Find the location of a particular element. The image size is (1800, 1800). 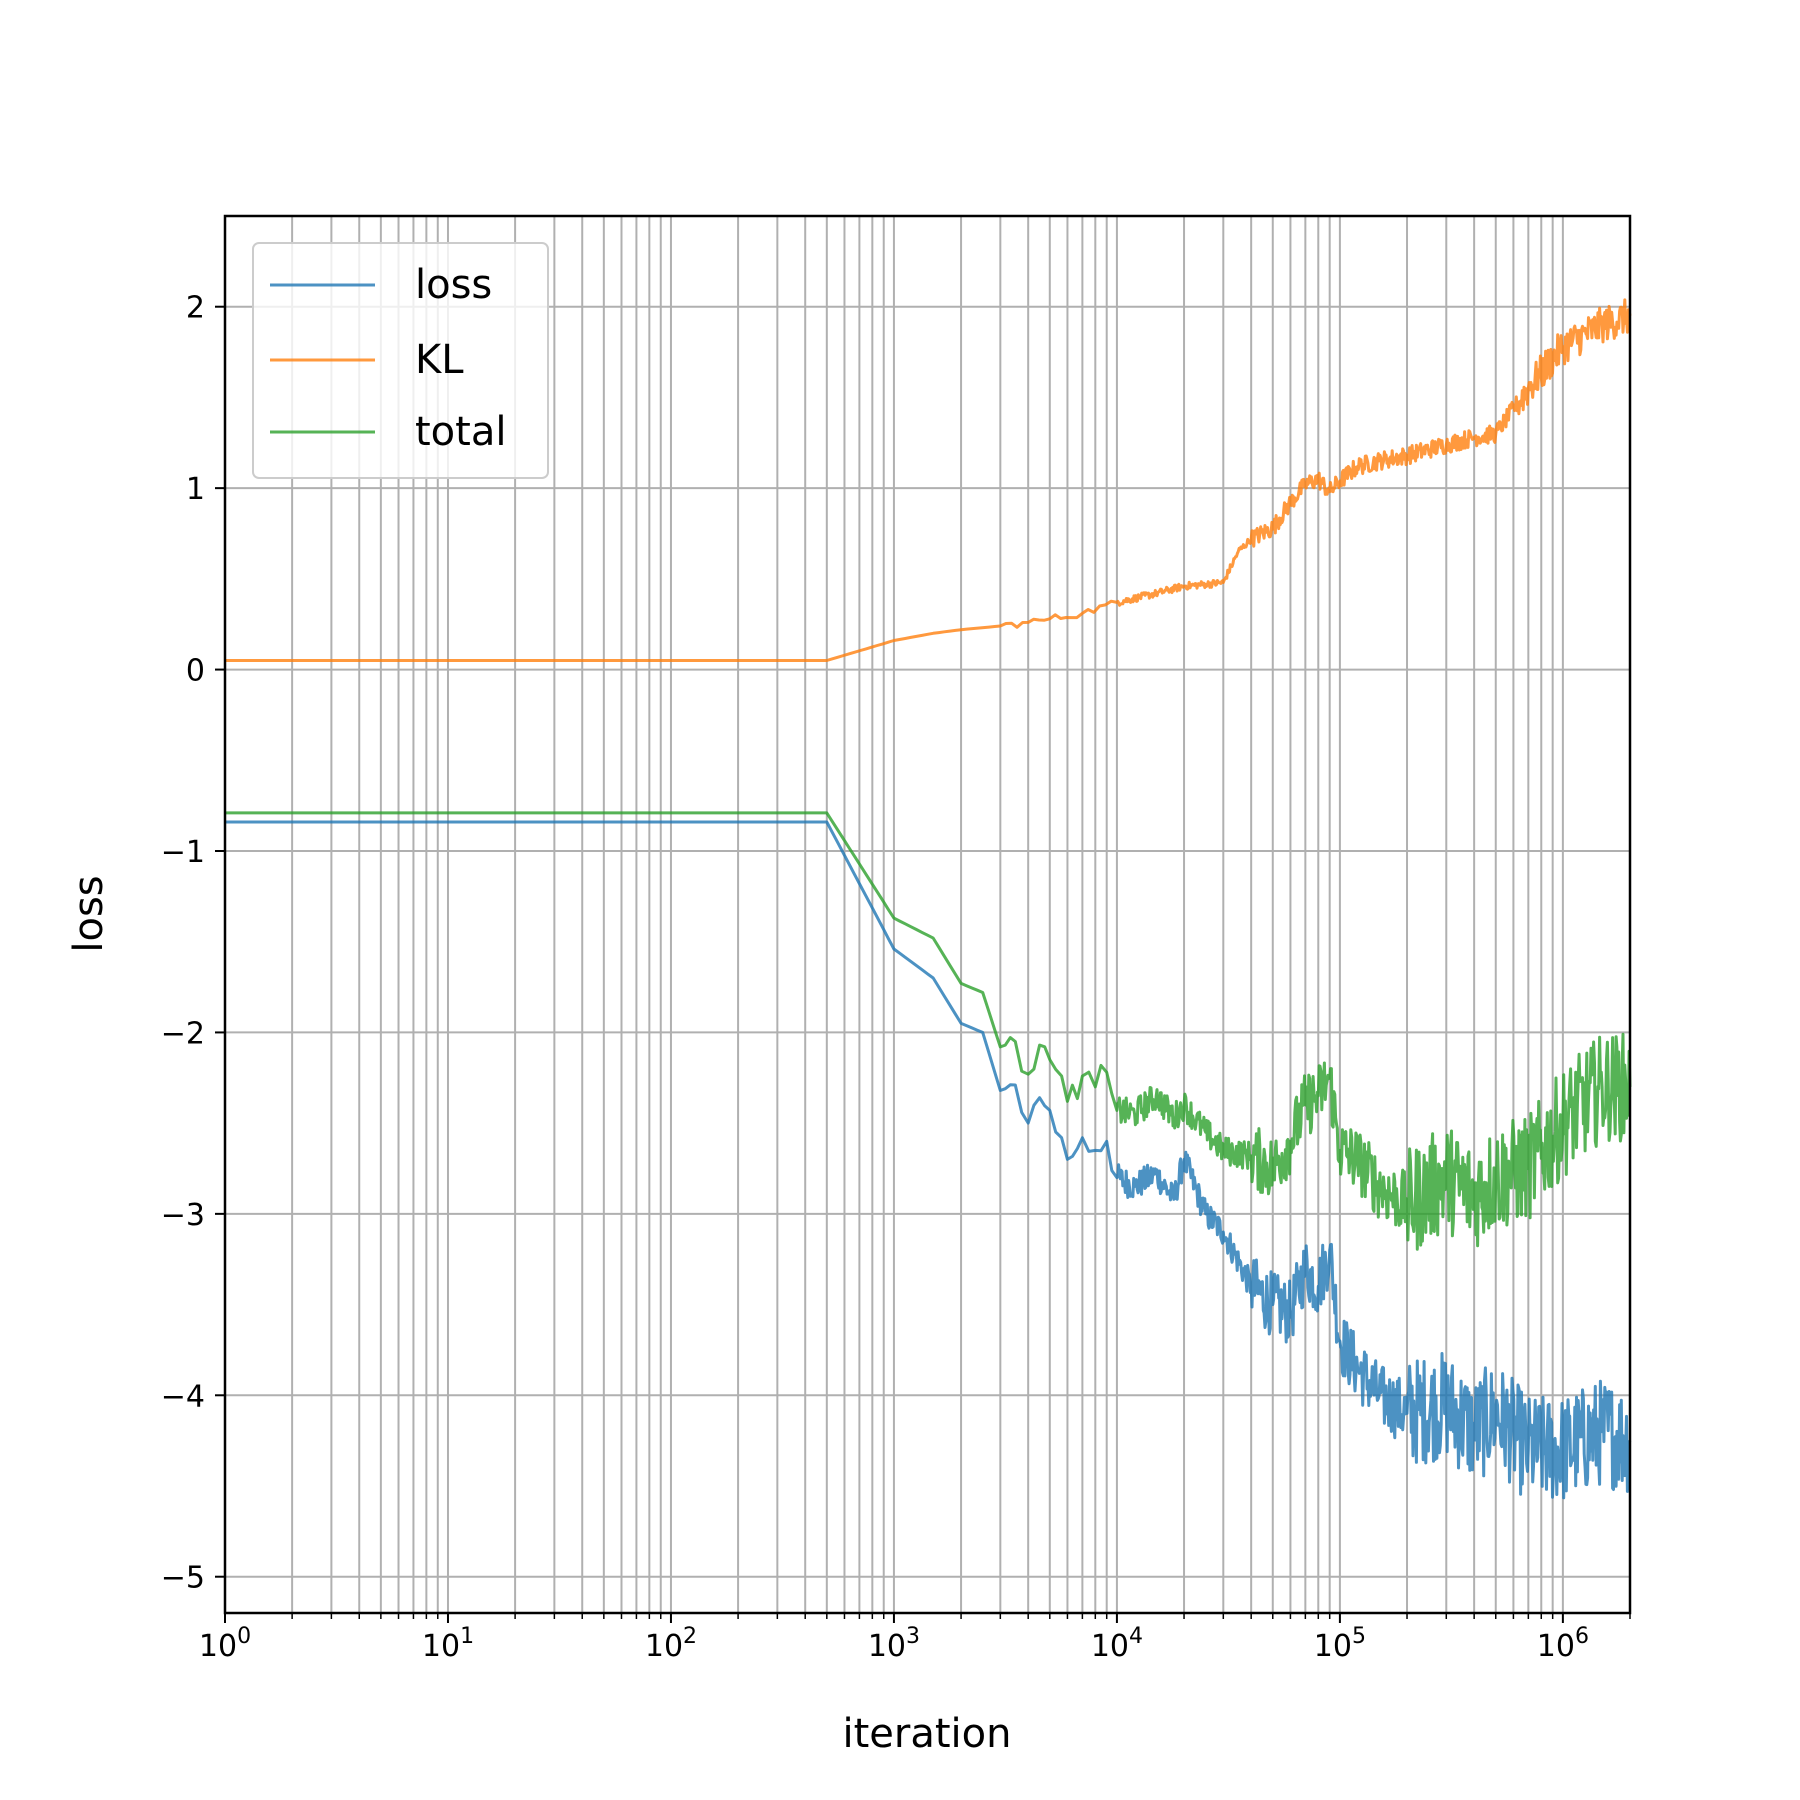

legend-label-loss: loss is located at coordinates (453, 285).